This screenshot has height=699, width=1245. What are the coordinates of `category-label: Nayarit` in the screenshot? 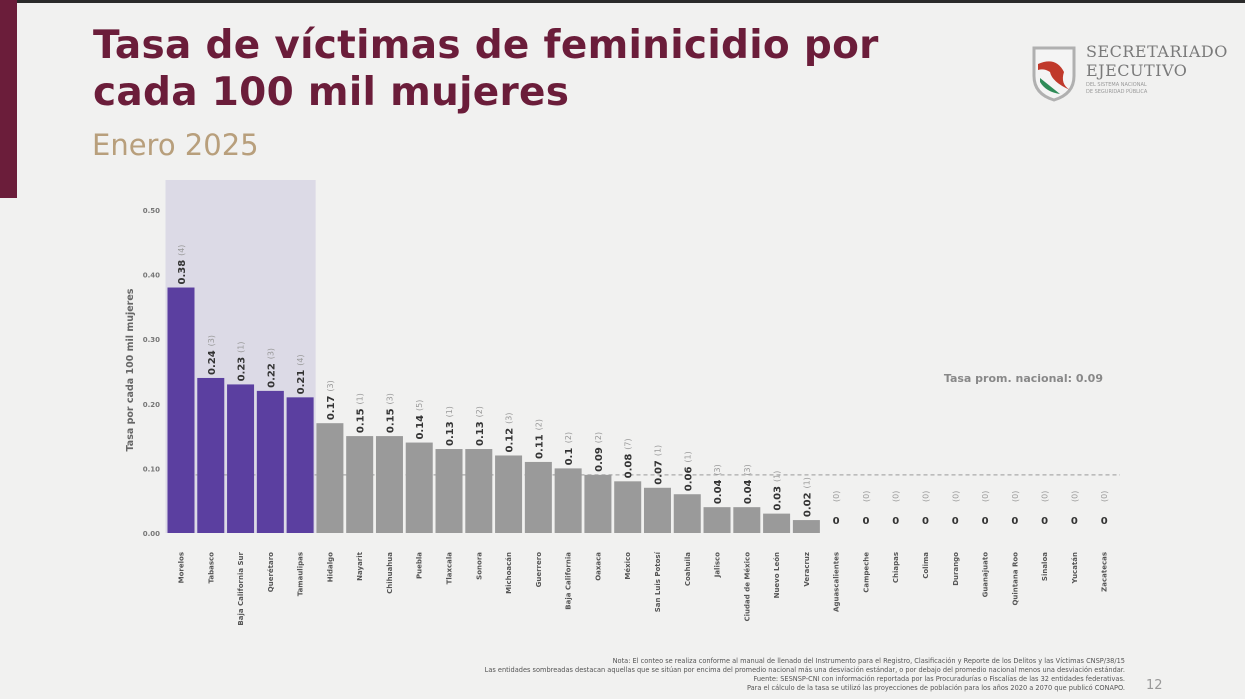 It's located at (360, 566).